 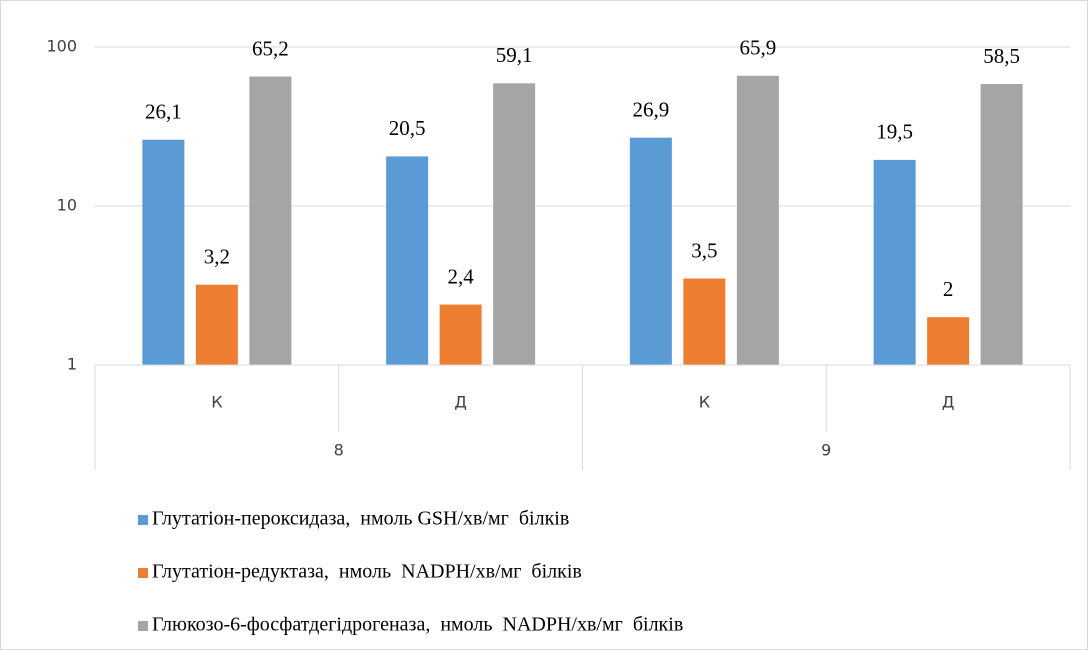 What do you see at coordinates (217, 256) in the screenshot?
I see `data-label: 3,2` at bounding box center [217, 256].